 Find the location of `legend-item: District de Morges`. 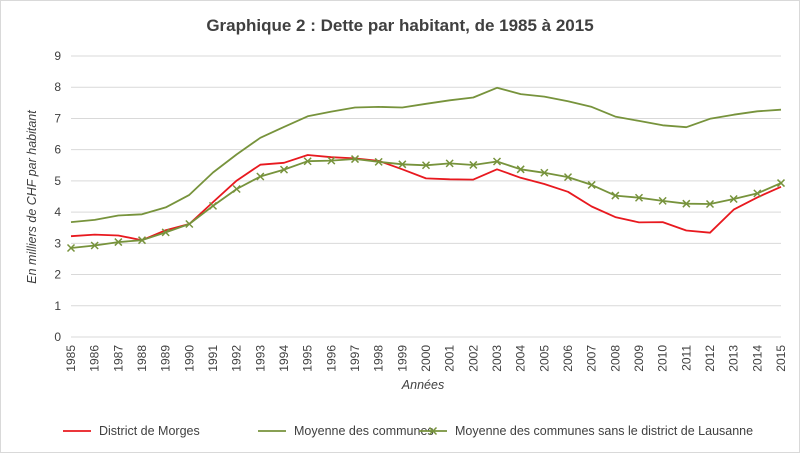

legend-item: District de Morges is located at coordinates (131, 431).